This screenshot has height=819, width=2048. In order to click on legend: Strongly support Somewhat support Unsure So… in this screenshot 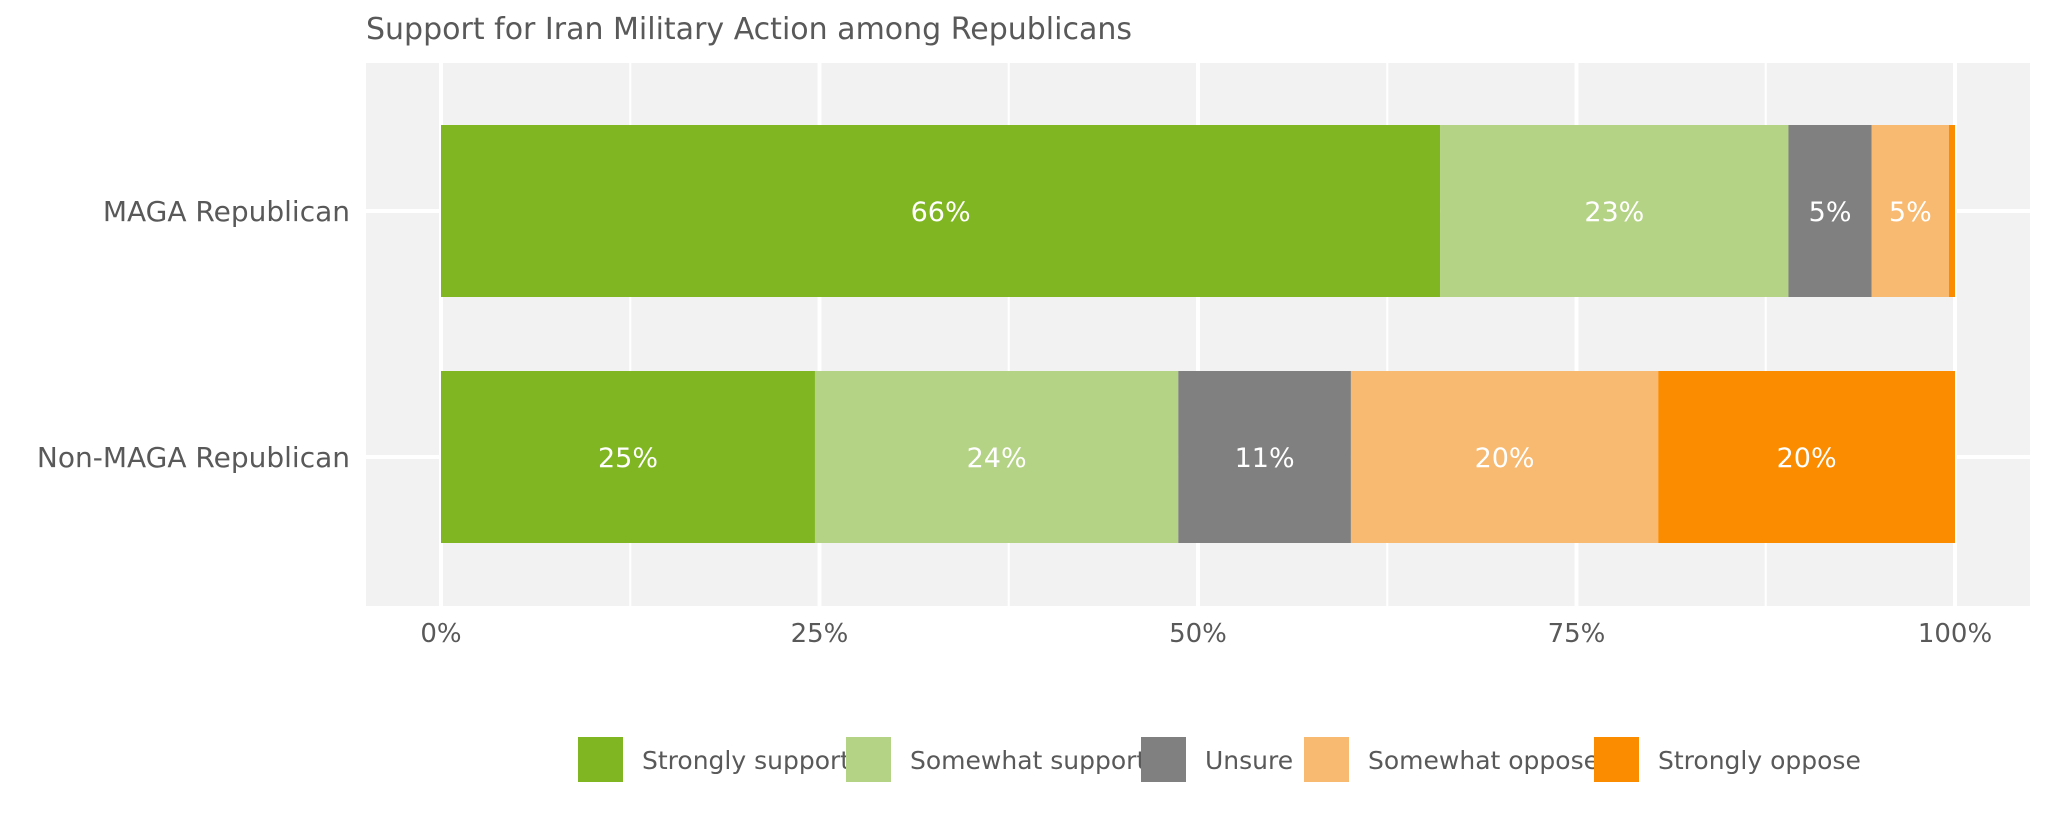, I will do `click(1219, 759)`.